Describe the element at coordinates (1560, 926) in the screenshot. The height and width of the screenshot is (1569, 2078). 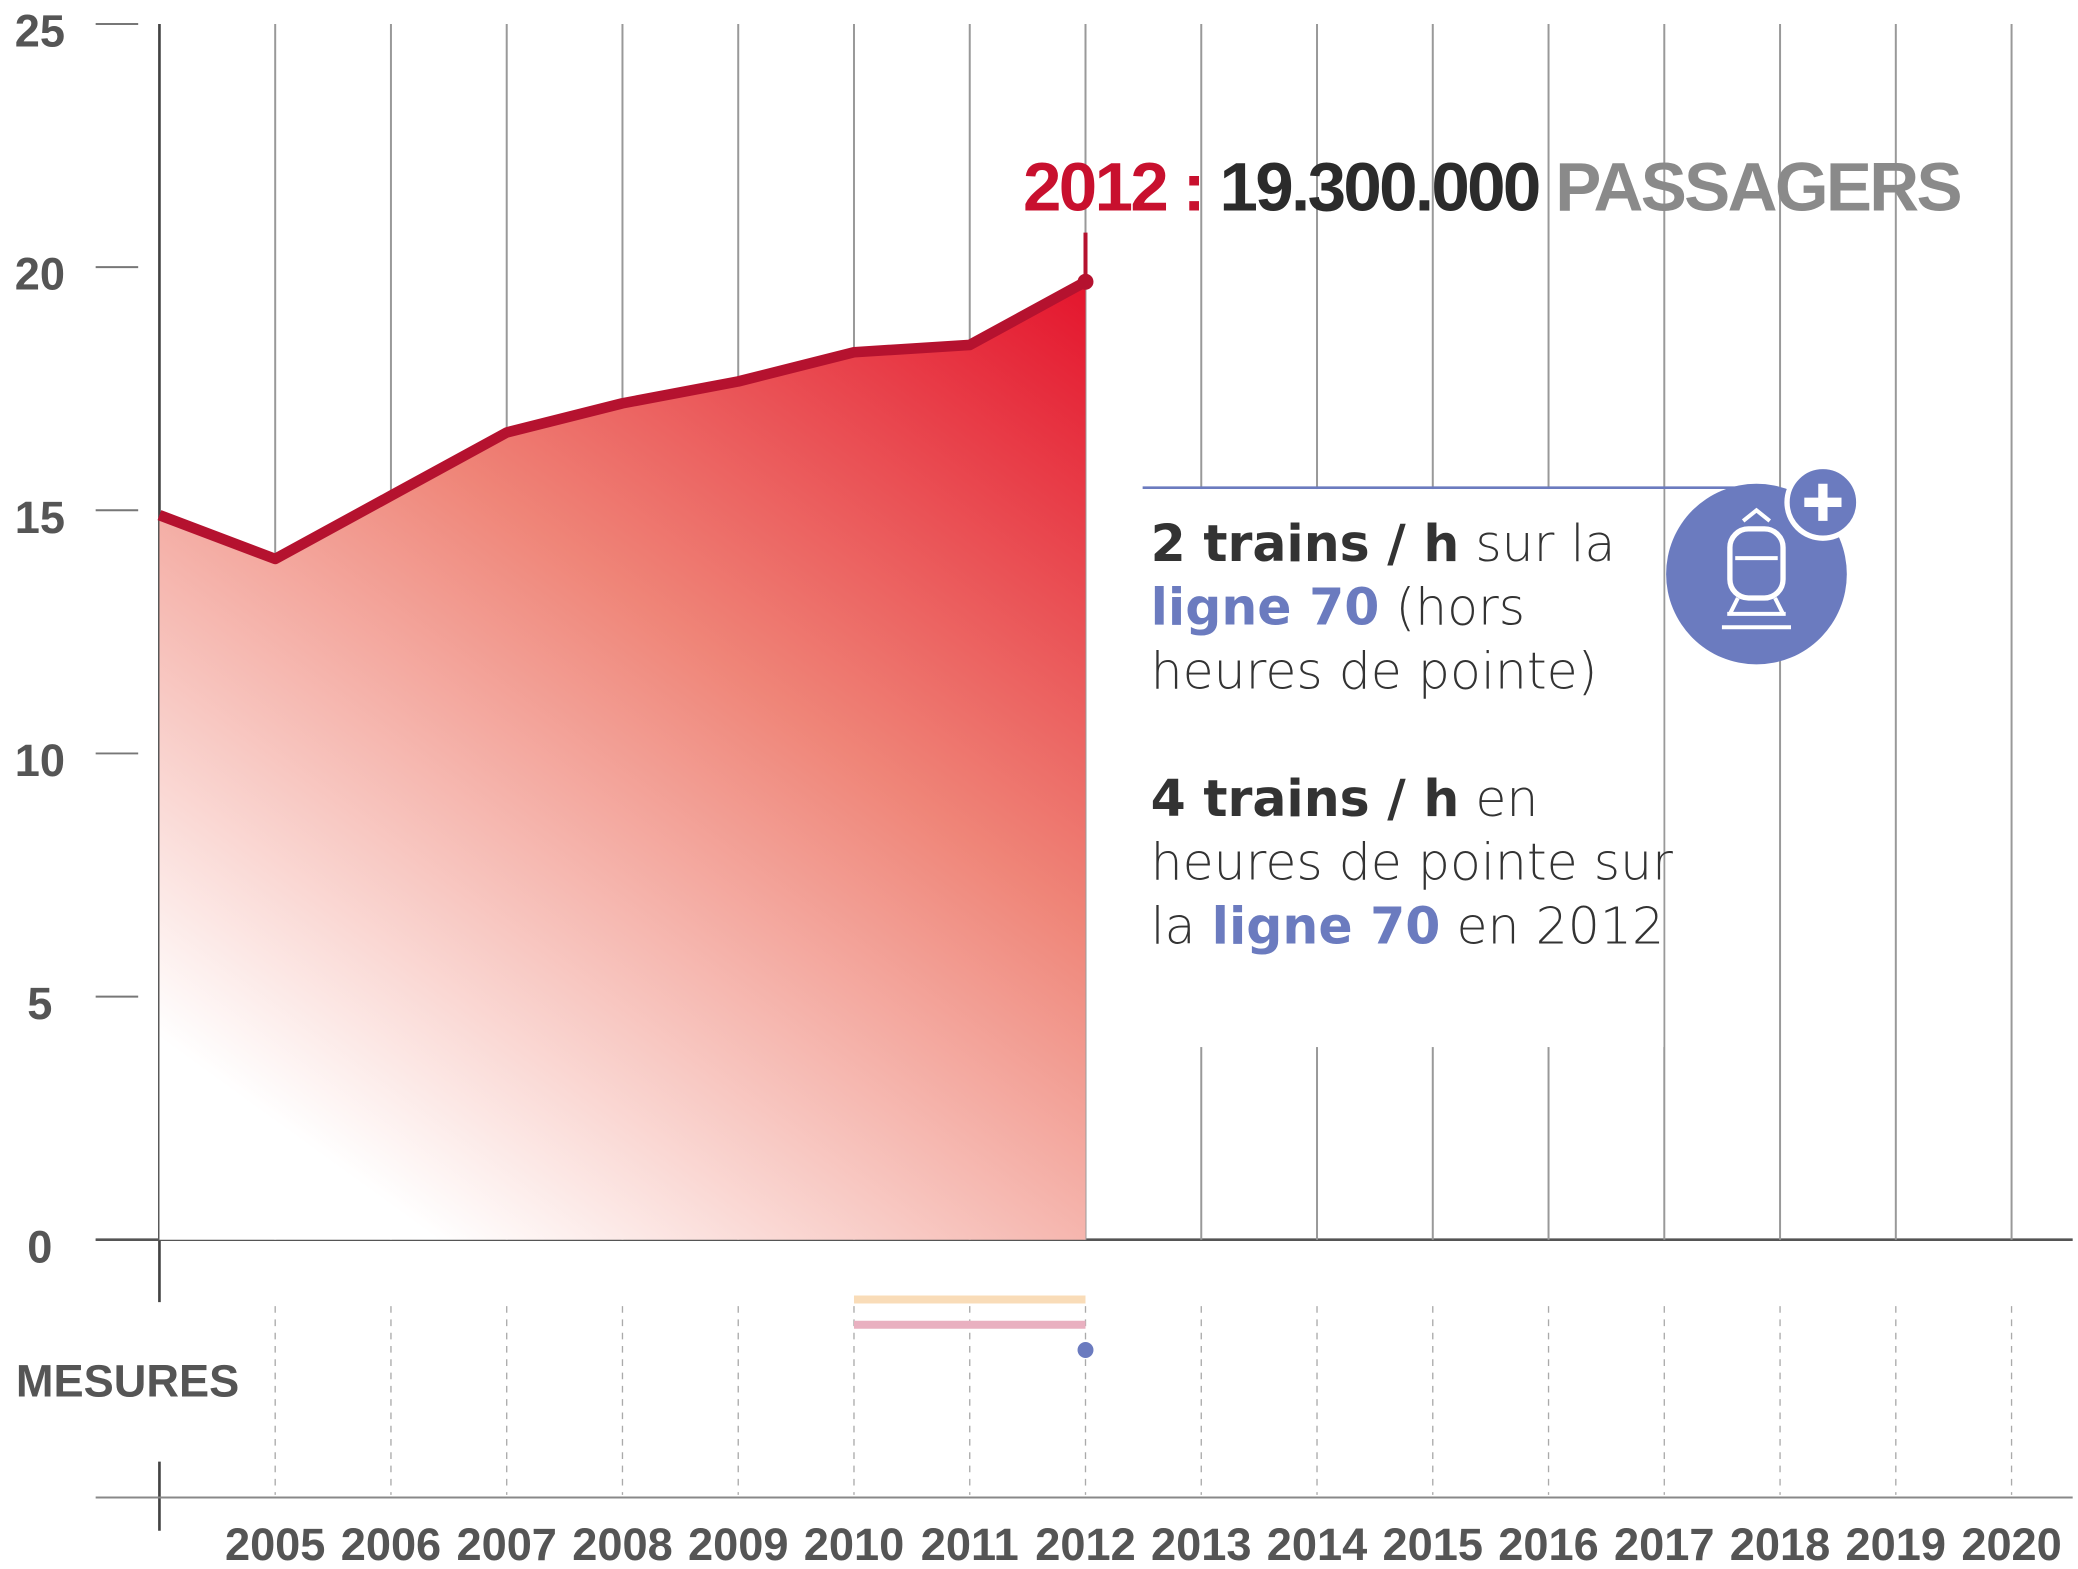
I see `info-text: en 2012` at that location.